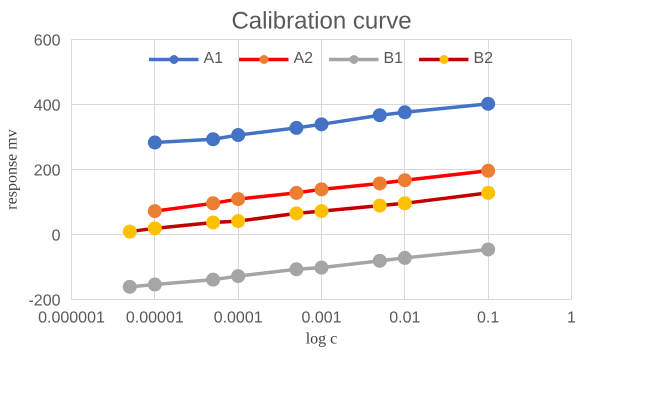 This screenshot has height=419, width=658. What do you see at coordinates (47, 106) in the screenshot?
I see `y-tick-label: 400` at bounding box center [47, 106].